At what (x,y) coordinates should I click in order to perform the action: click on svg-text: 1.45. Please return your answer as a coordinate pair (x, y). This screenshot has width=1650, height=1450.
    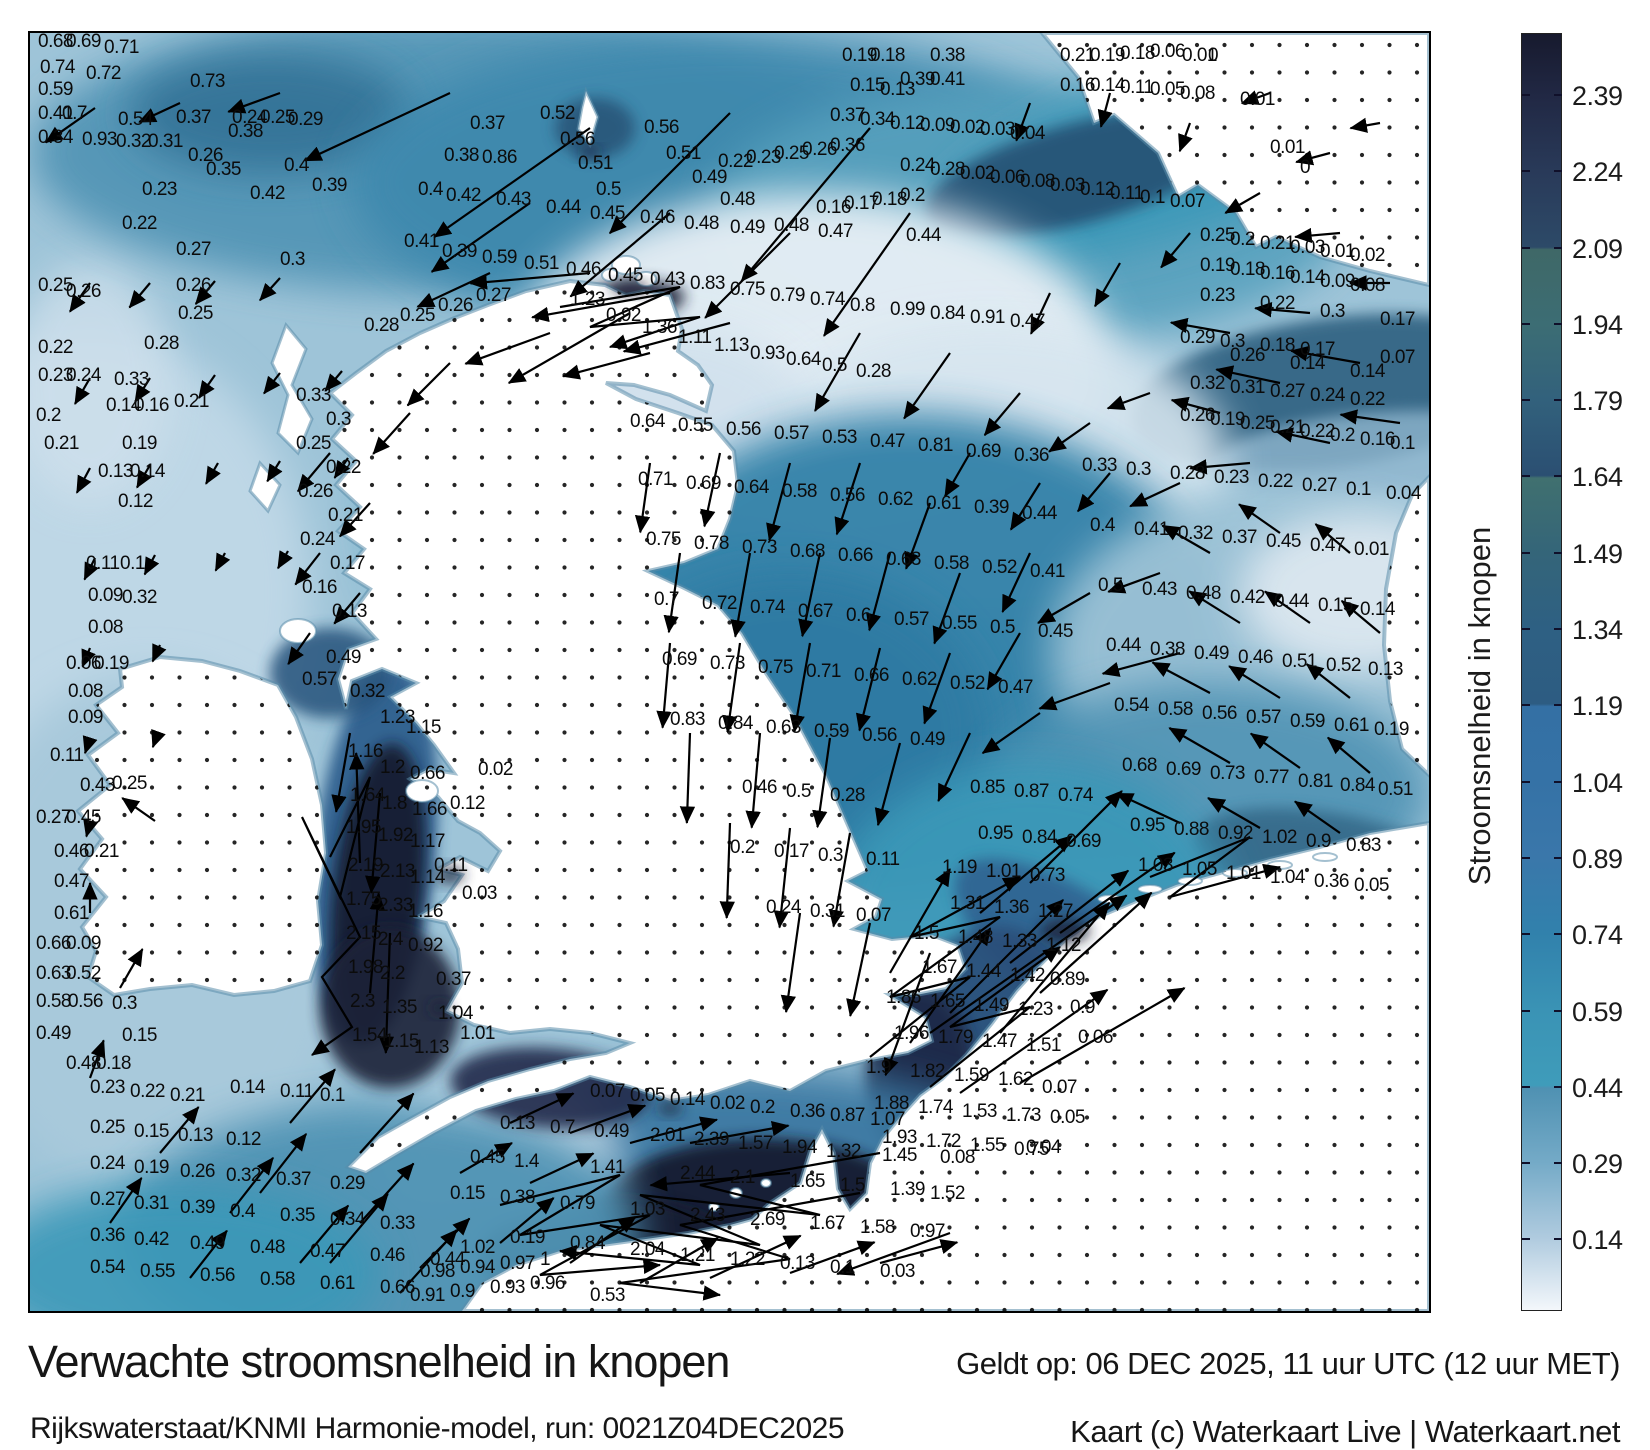
    Looking at the image, I should click on (899, 1155).